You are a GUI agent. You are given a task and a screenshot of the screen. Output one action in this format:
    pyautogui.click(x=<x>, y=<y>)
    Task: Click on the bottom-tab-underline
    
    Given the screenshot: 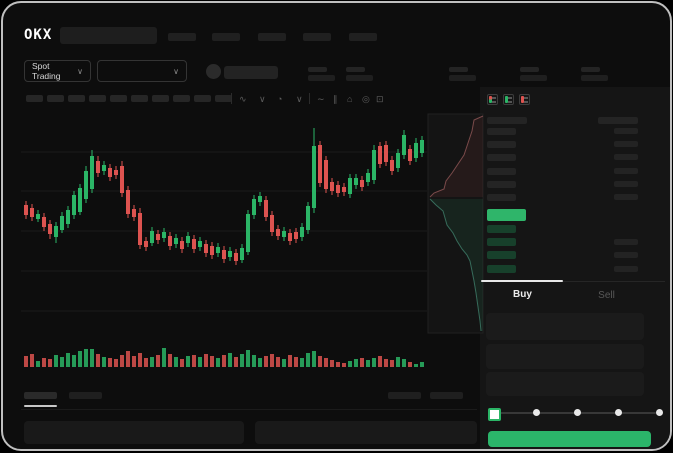 What is the action you would take?
    pyautogui.click(x=40, y=406)
    